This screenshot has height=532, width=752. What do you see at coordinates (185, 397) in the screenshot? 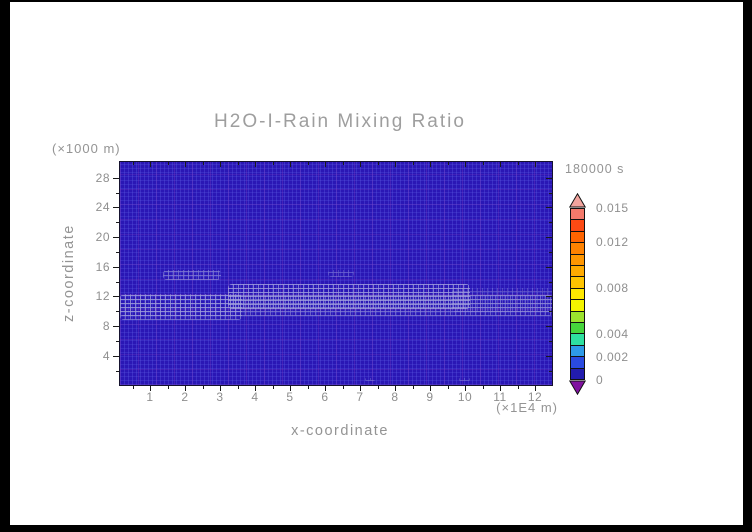
I see `x-tick-label: 2` at bounding box center [185, 397].